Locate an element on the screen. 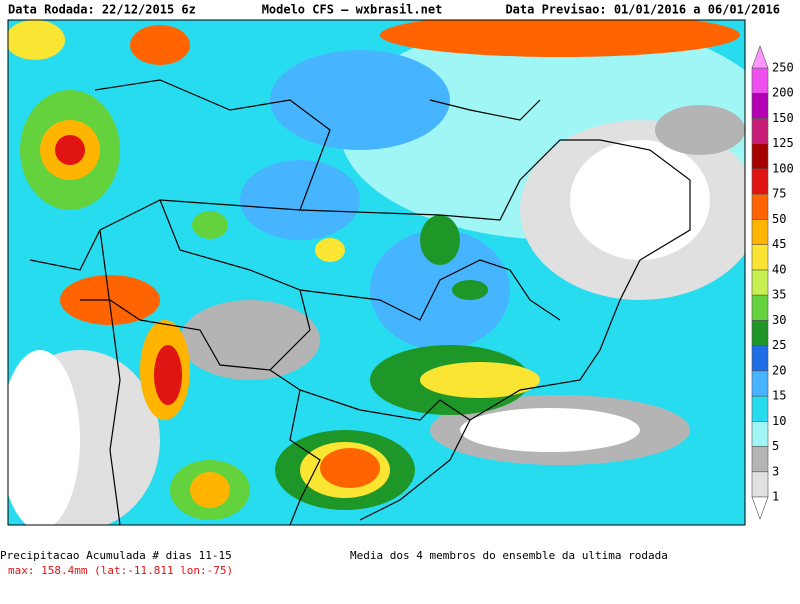  colorbar-label: 100 is located at coordinates (783, 168).